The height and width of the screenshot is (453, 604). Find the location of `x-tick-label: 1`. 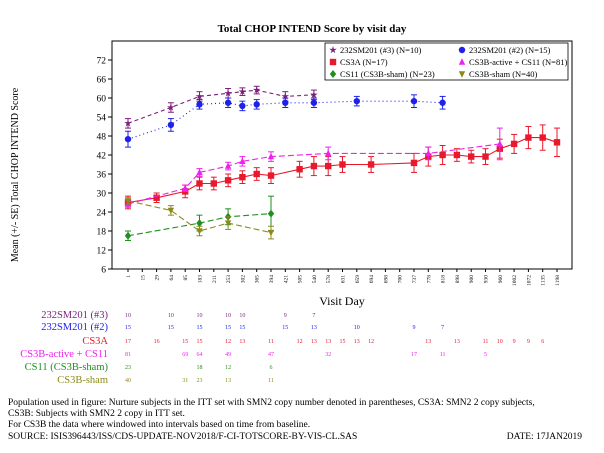

x-tick-label: 1 is located at coordinates (129, 276).